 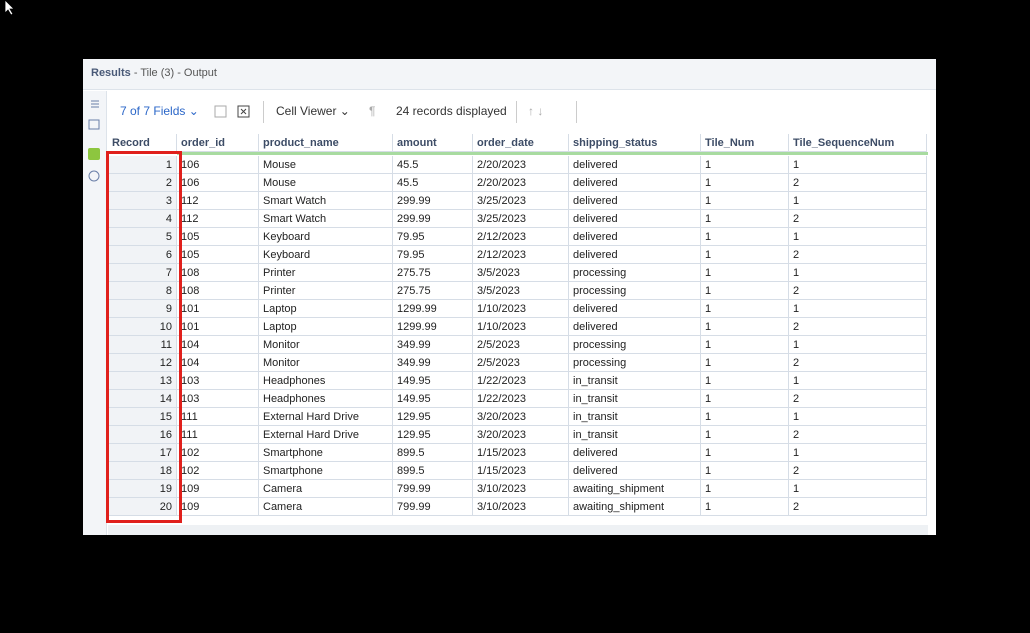 I want to click on column-header: Tile_Num, so click(x=745, y=143).